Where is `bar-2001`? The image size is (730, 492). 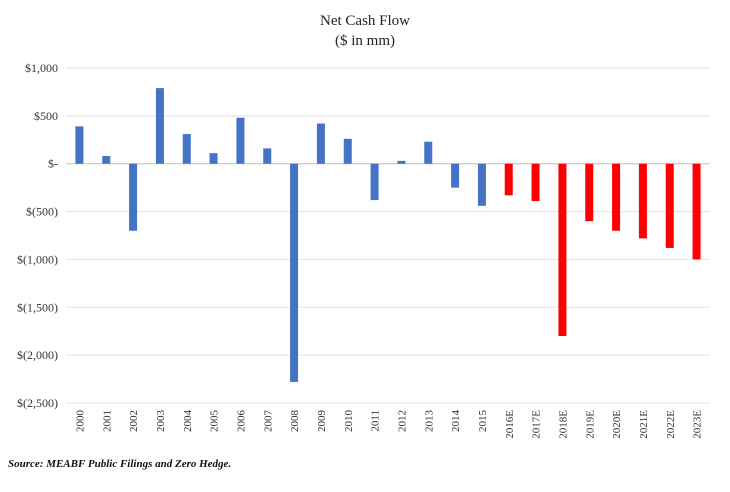
bar-2001 is located at coordinates (106, 160).